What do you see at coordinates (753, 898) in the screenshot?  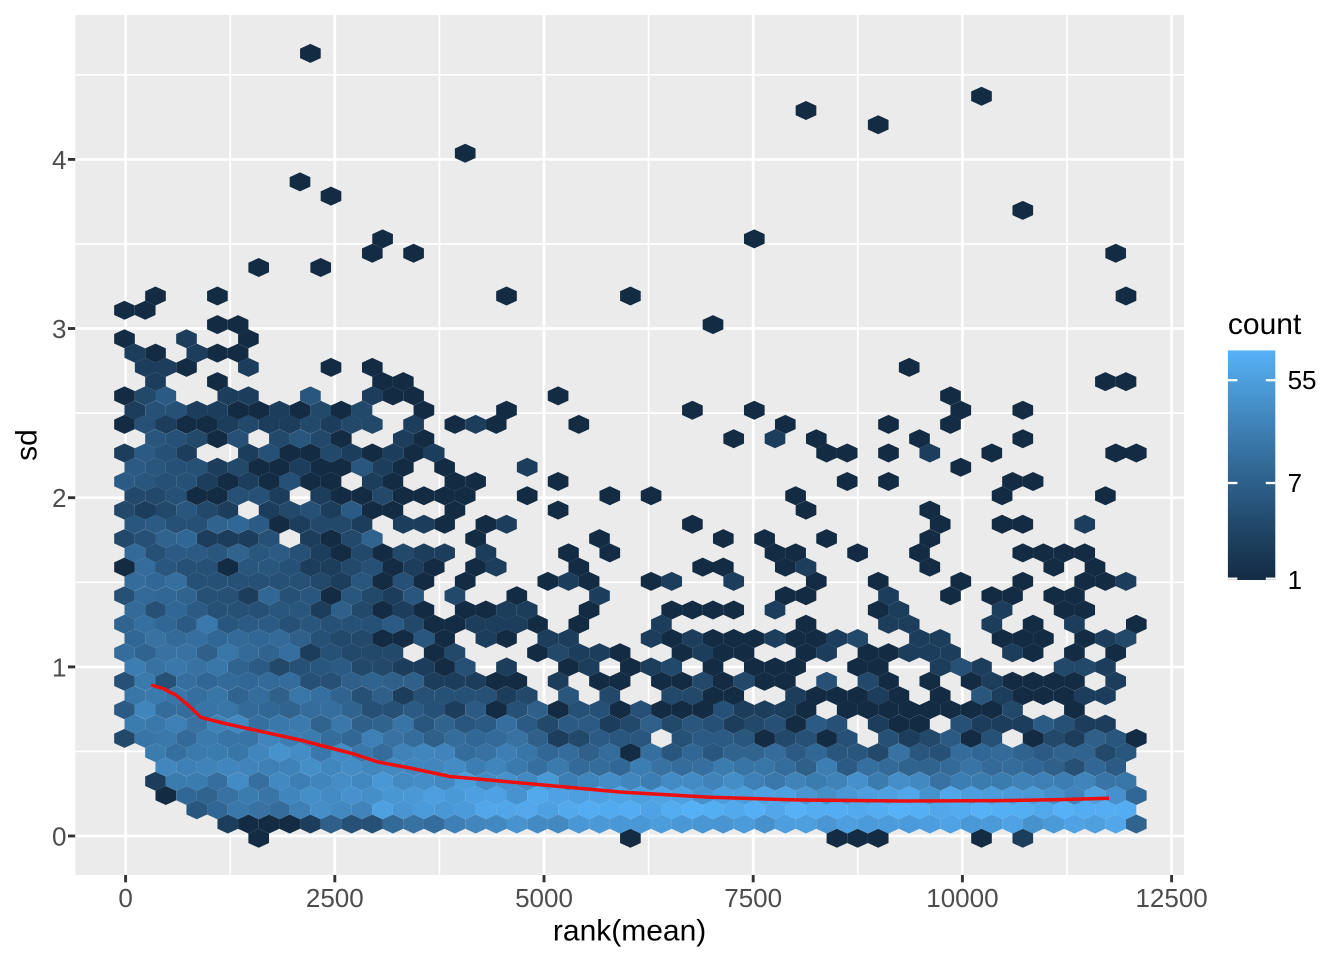 I see `svg-text: 7500` at bounding box center [753, 898].